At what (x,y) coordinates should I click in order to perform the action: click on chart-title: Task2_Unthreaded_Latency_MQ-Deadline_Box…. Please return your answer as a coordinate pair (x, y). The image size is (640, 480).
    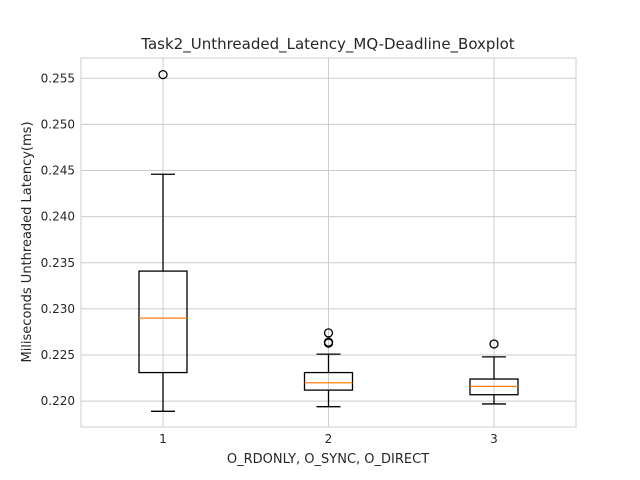
    Looking at the image, I should click on (327, 44).